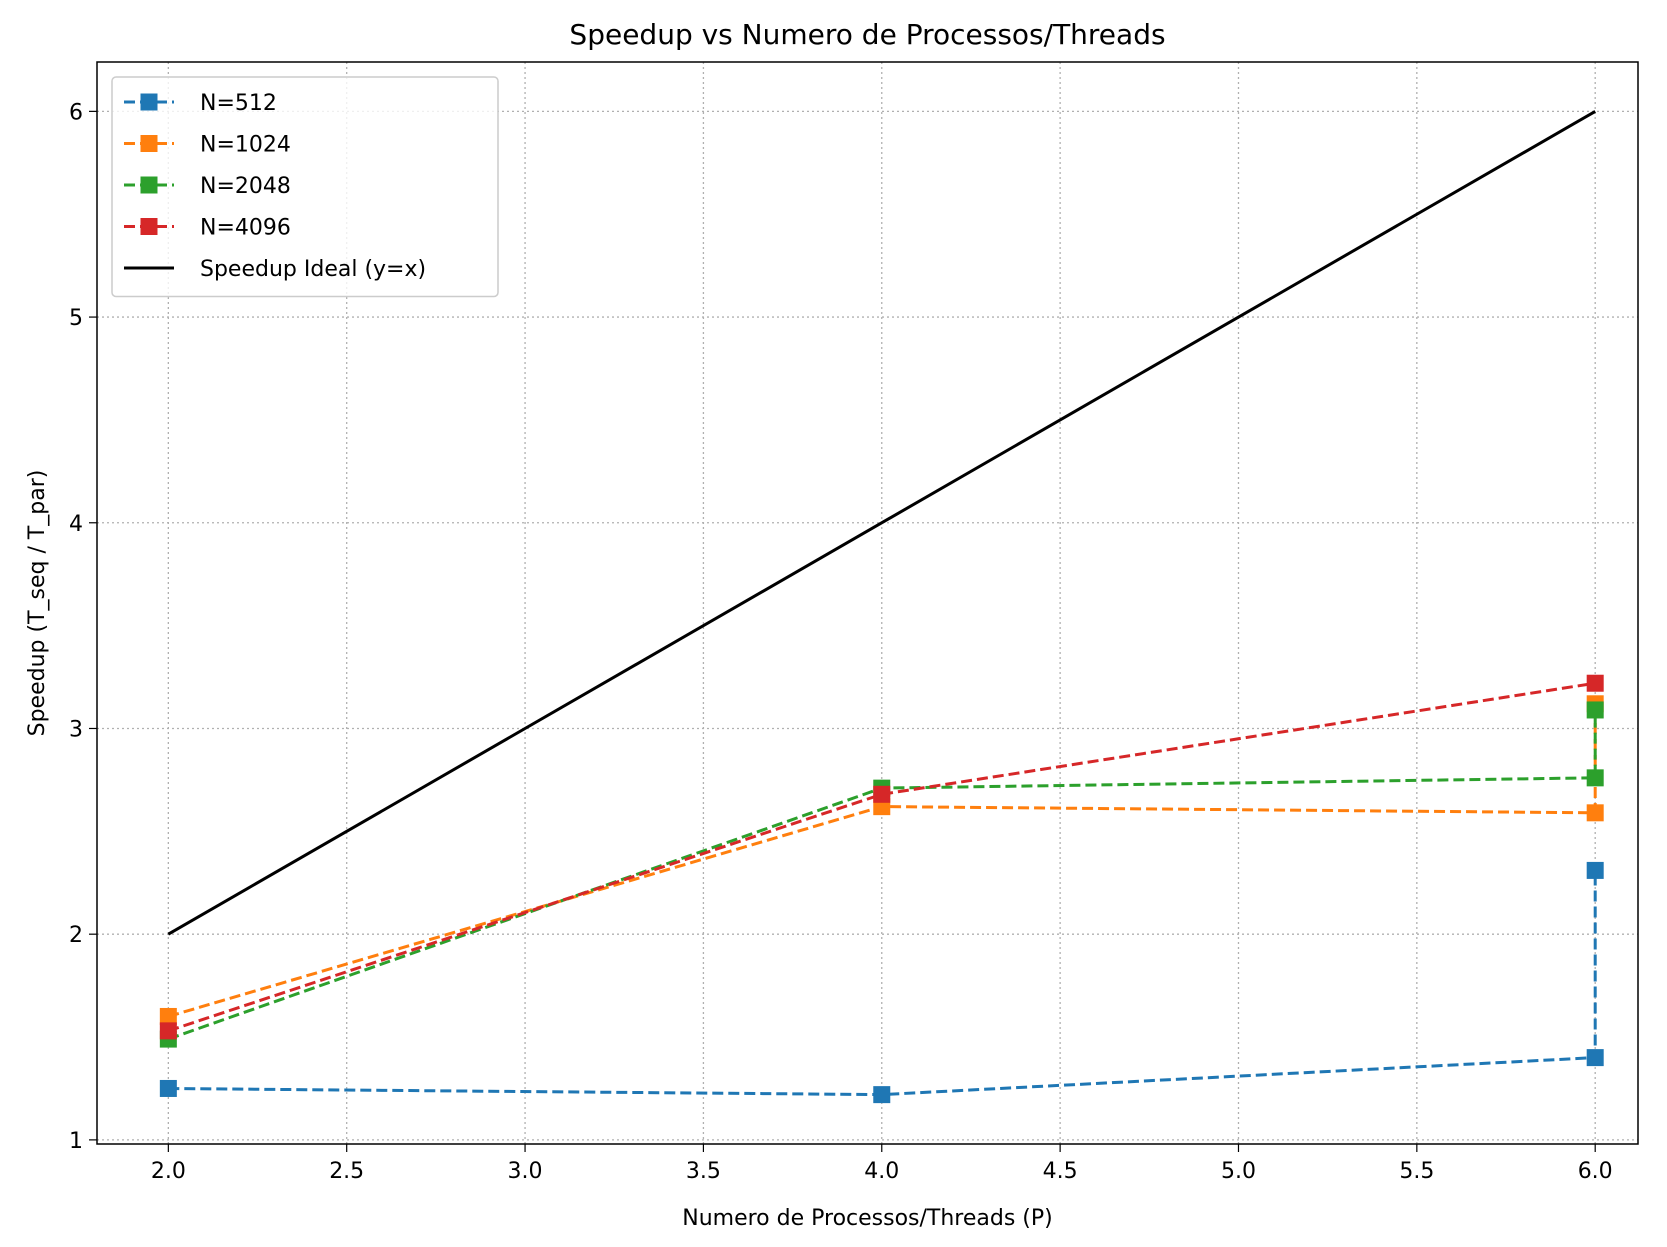 This screenshot has width=1667, height=1247. What do you see at coordinates (1060, 1171) in the screenshot?
I see `x-tick-label: 4.5` at bounding box center [1060, 1171].